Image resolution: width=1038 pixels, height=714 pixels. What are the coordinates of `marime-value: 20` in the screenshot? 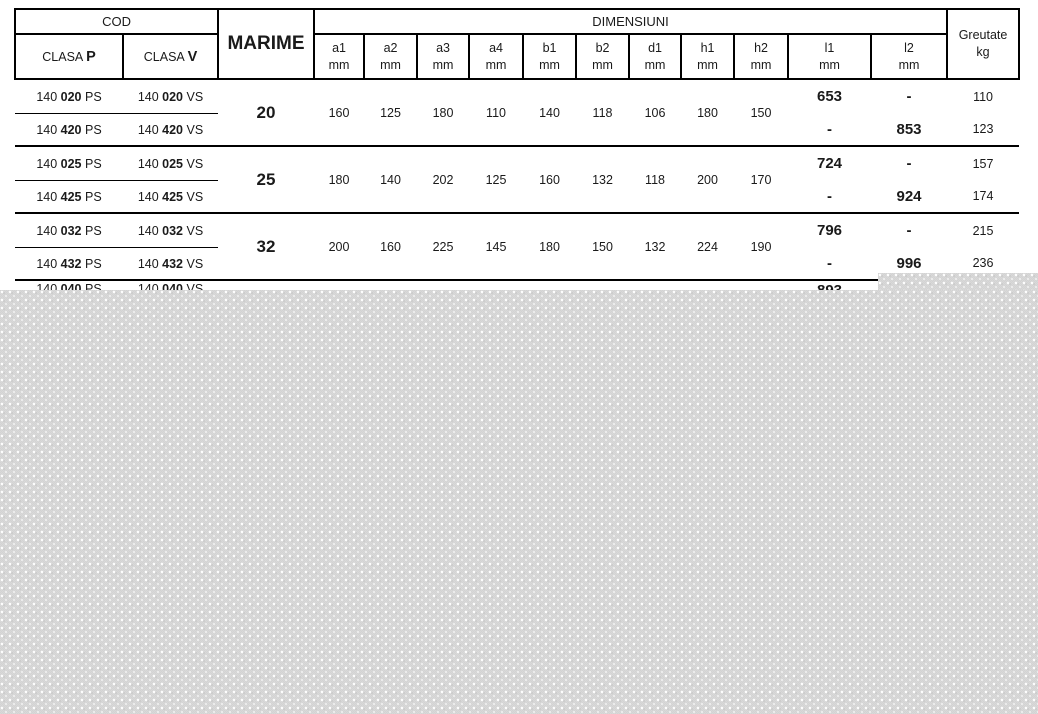 It's located at (266, 113).